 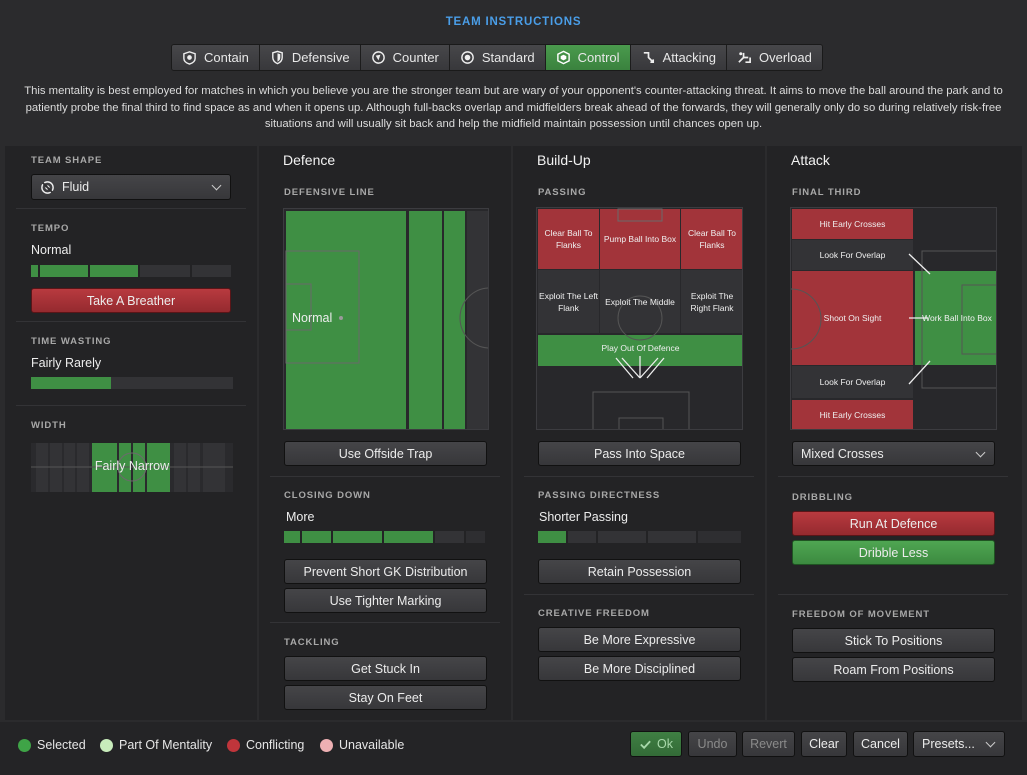 What do you see at coordinates (189, 58) in the screenshot?
I see `contain-icon` at bounding box center [189, 58].